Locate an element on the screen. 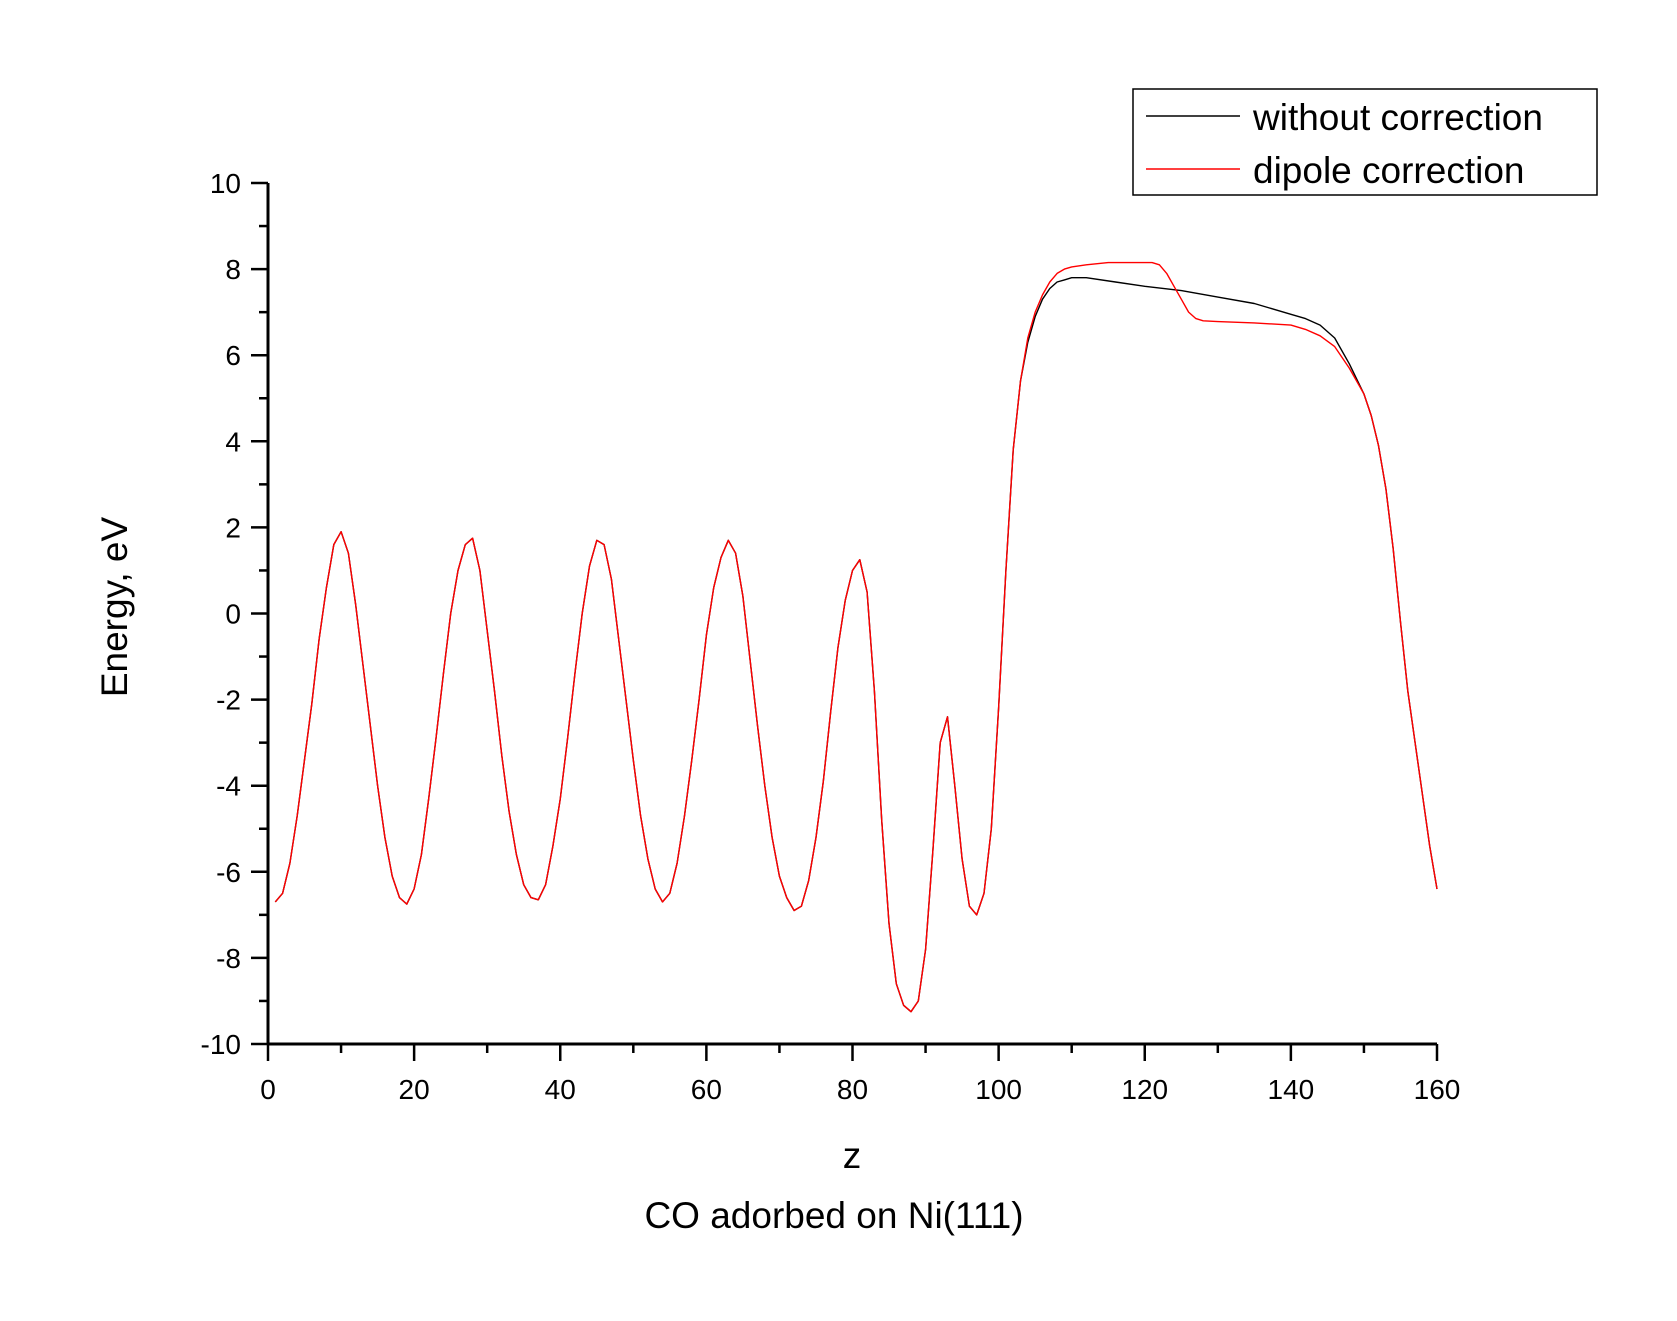  x-tick-label: 140 is located at coordinates (1291, 1089).